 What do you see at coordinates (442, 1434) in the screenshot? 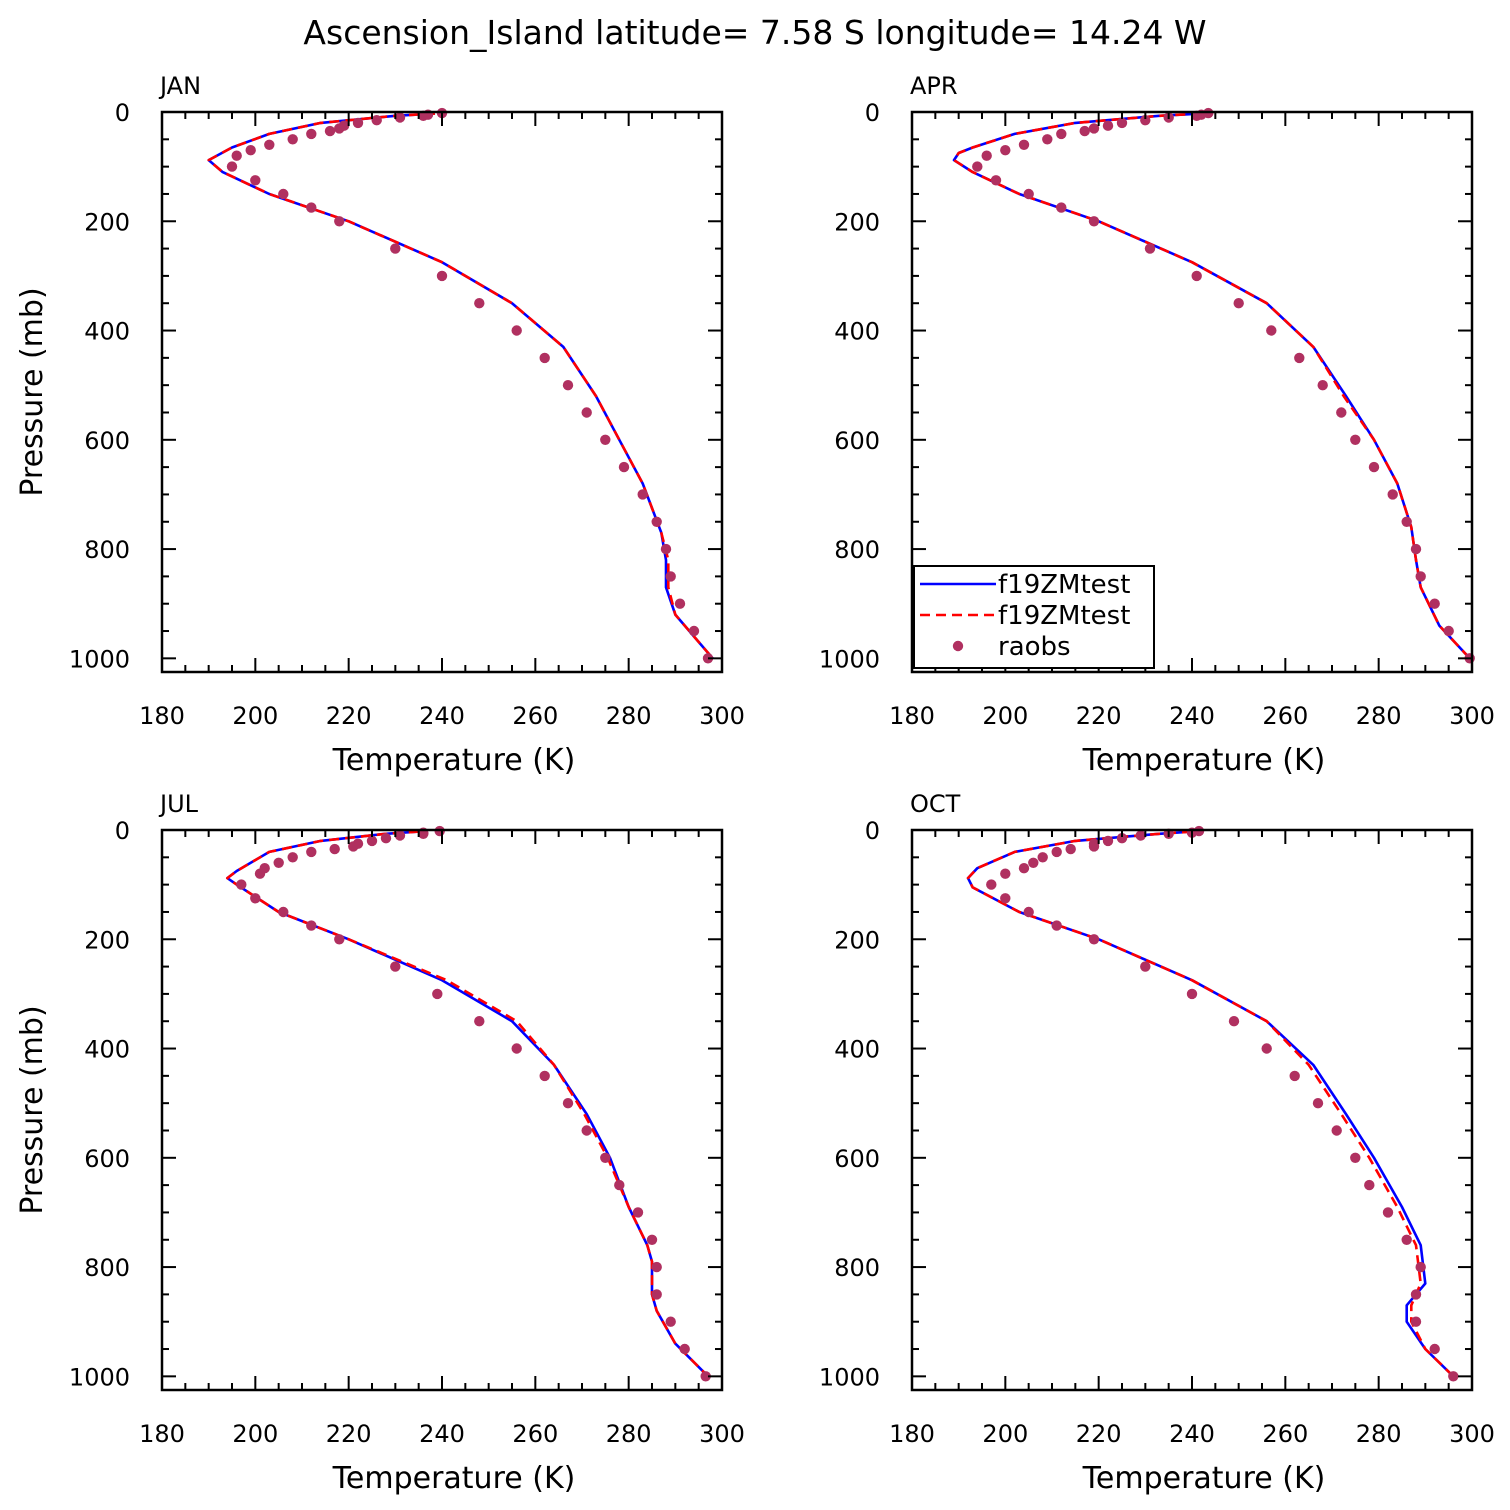
I see `x-tick-label: 240` at bounding box center [442, 1434].